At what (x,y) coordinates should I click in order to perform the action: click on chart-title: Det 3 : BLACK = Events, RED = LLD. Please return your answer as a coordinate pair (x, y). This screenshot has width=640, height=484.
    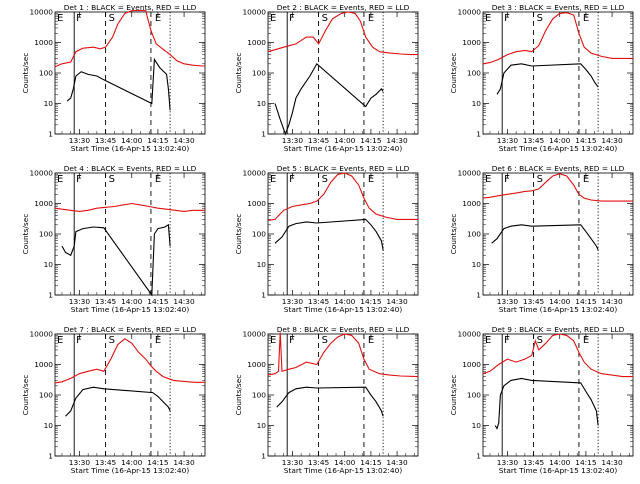
    Looking at the image, I should click on (558, 7).